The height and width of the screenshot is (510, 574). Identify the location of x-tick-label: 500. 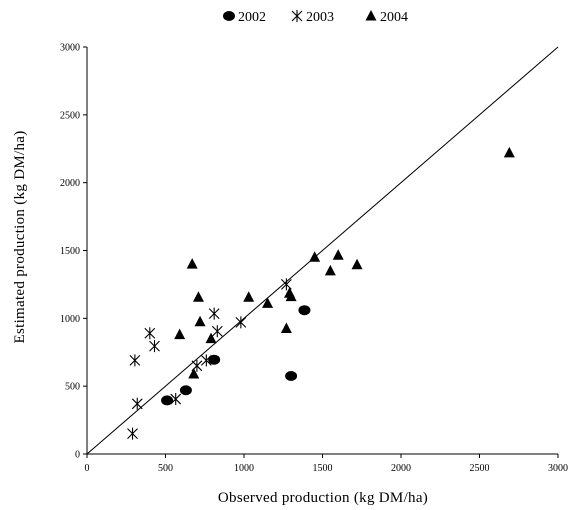
(165, 468).